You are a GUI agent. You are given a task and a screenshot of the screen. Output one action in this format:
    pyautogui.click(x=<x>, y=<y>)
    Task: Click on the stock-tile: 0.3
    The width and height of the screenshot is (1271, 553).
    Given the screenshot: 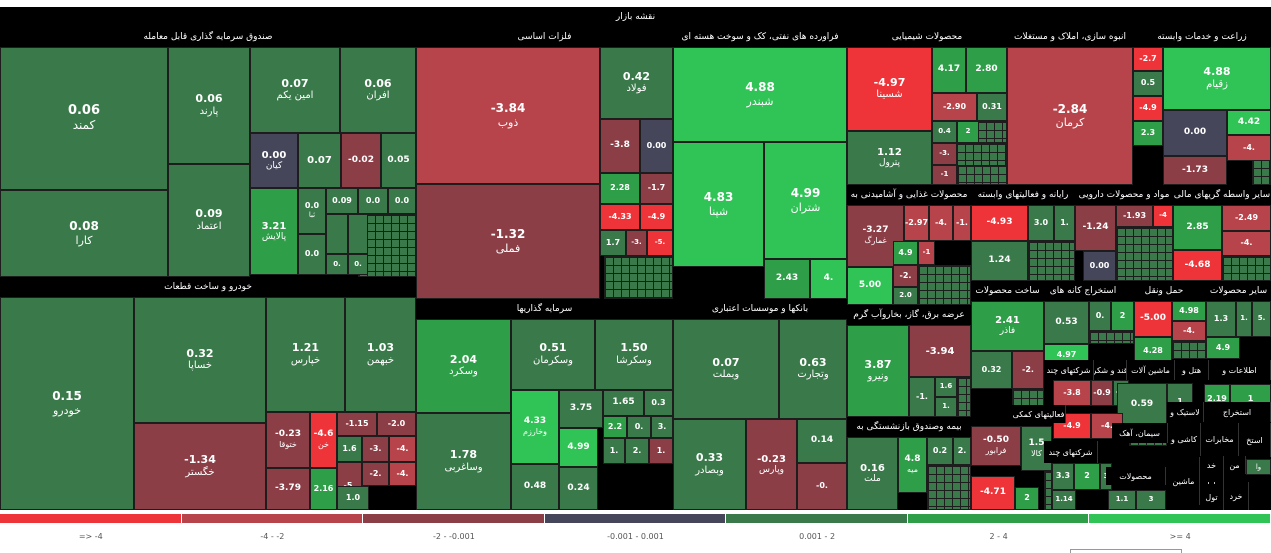 What is the action you would take?
    pyautogui.click(x=658, y=403)
    